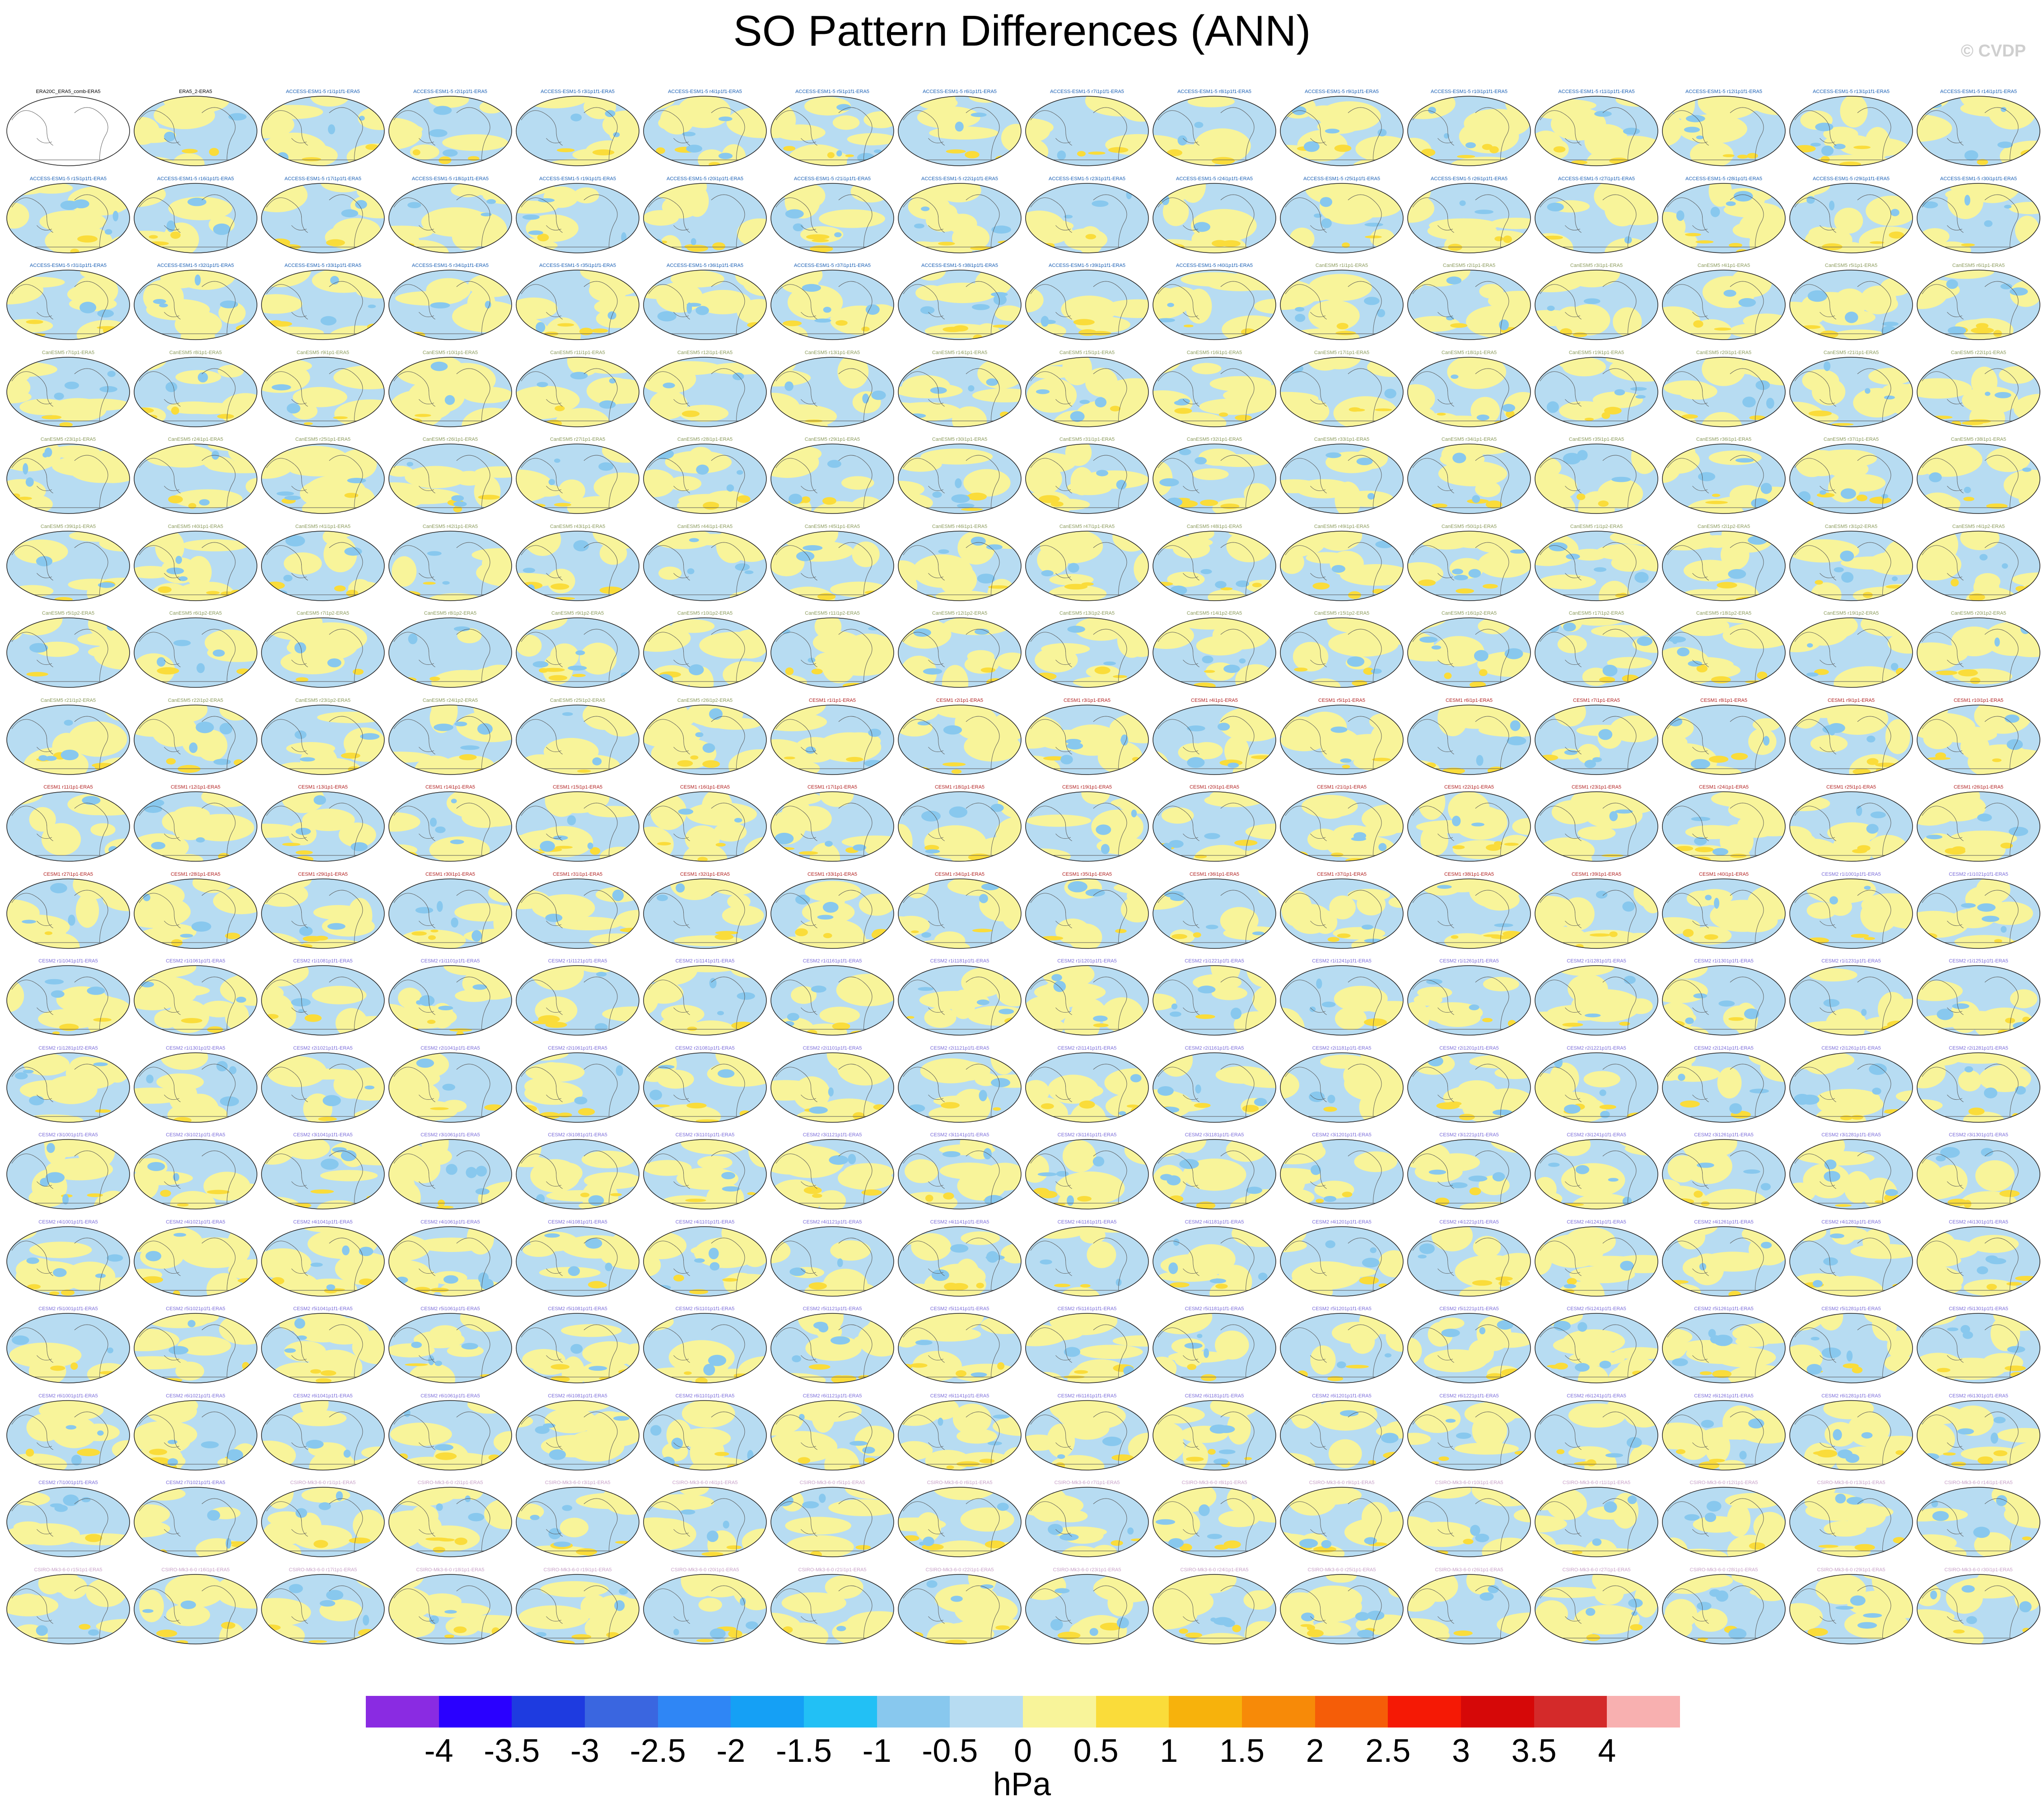 Image resolution: width=2044 pixels, height=1807 pixels. What do you see at coordinates (1214, 1346) in the screenshot?
I see `map-panel: CESM2 r5i1181p1f1-ERA5` at bounding box center [1214, 1346].